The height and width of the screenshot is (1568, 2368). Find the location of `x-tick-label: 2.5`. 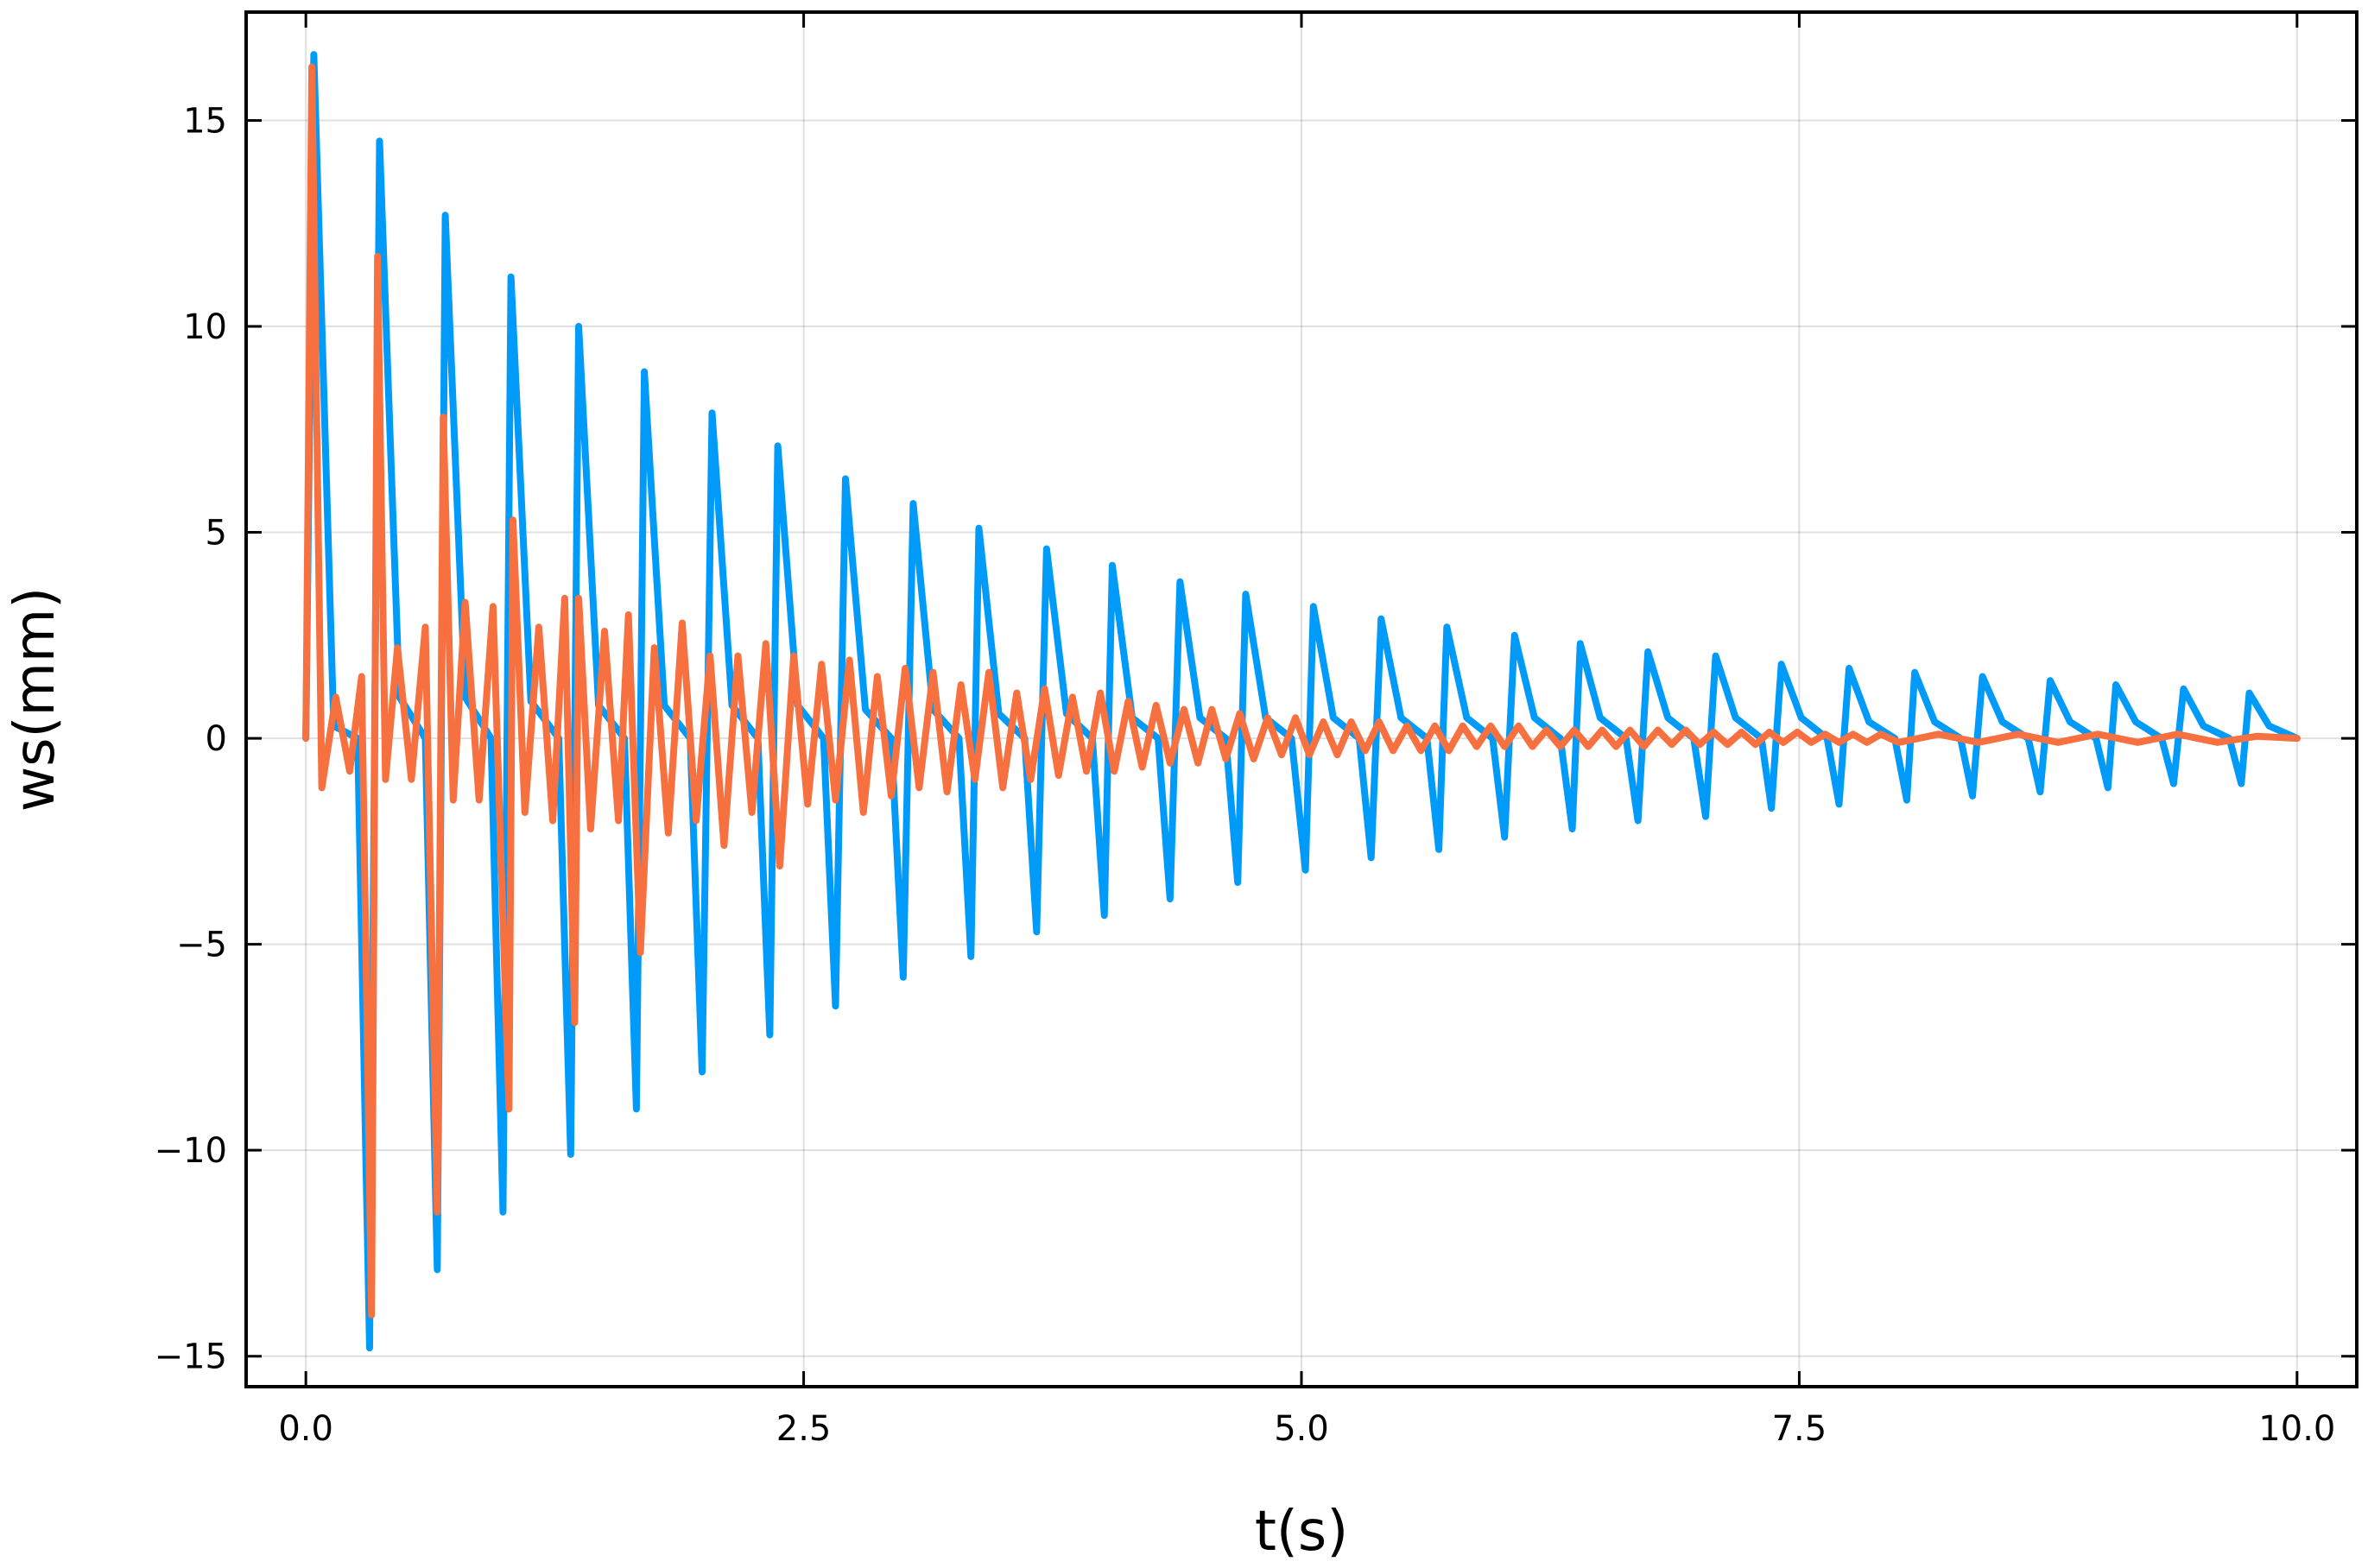

x-tick-label: 2.5 is located at coordinates (804, 1429).